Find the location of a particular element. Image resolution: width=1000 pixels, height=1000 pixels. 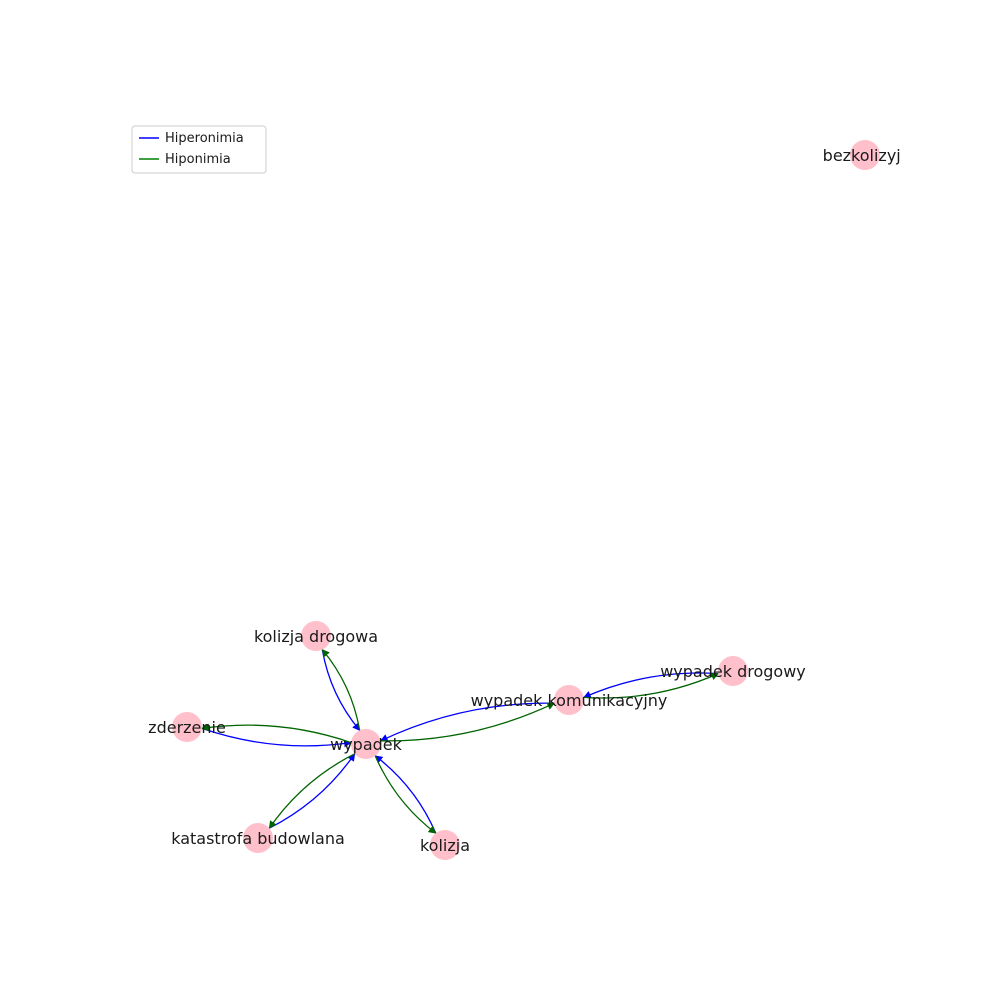

edge-wypadek-kolizja is located at coordinates (405, 794).